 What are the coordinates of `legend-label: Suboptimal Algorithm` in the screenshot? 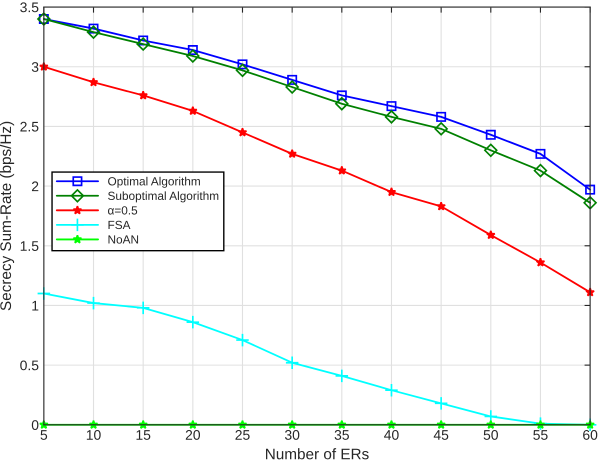 It's located at (163, 196).